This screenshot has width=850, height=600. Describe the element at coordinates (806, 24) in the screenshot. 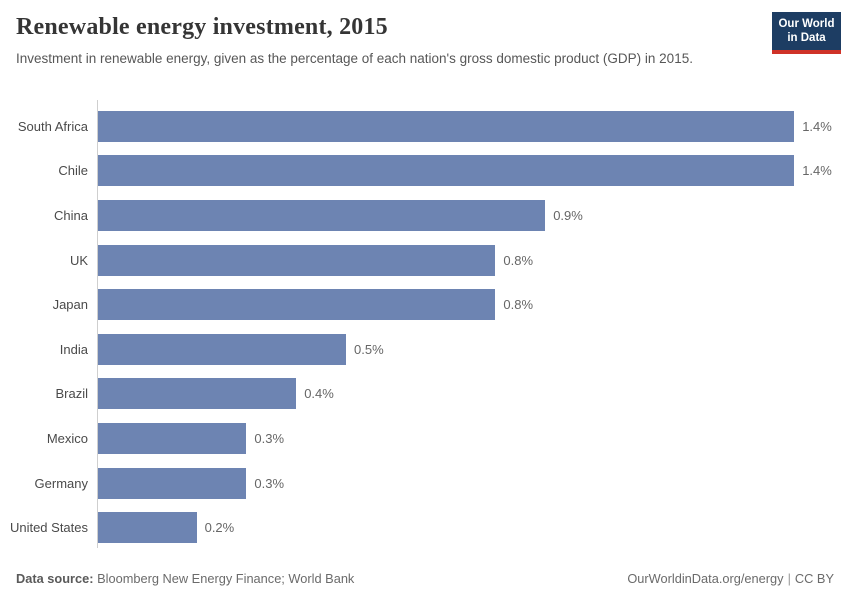

I see `owid-logo-text-line1: Our World` at that location.